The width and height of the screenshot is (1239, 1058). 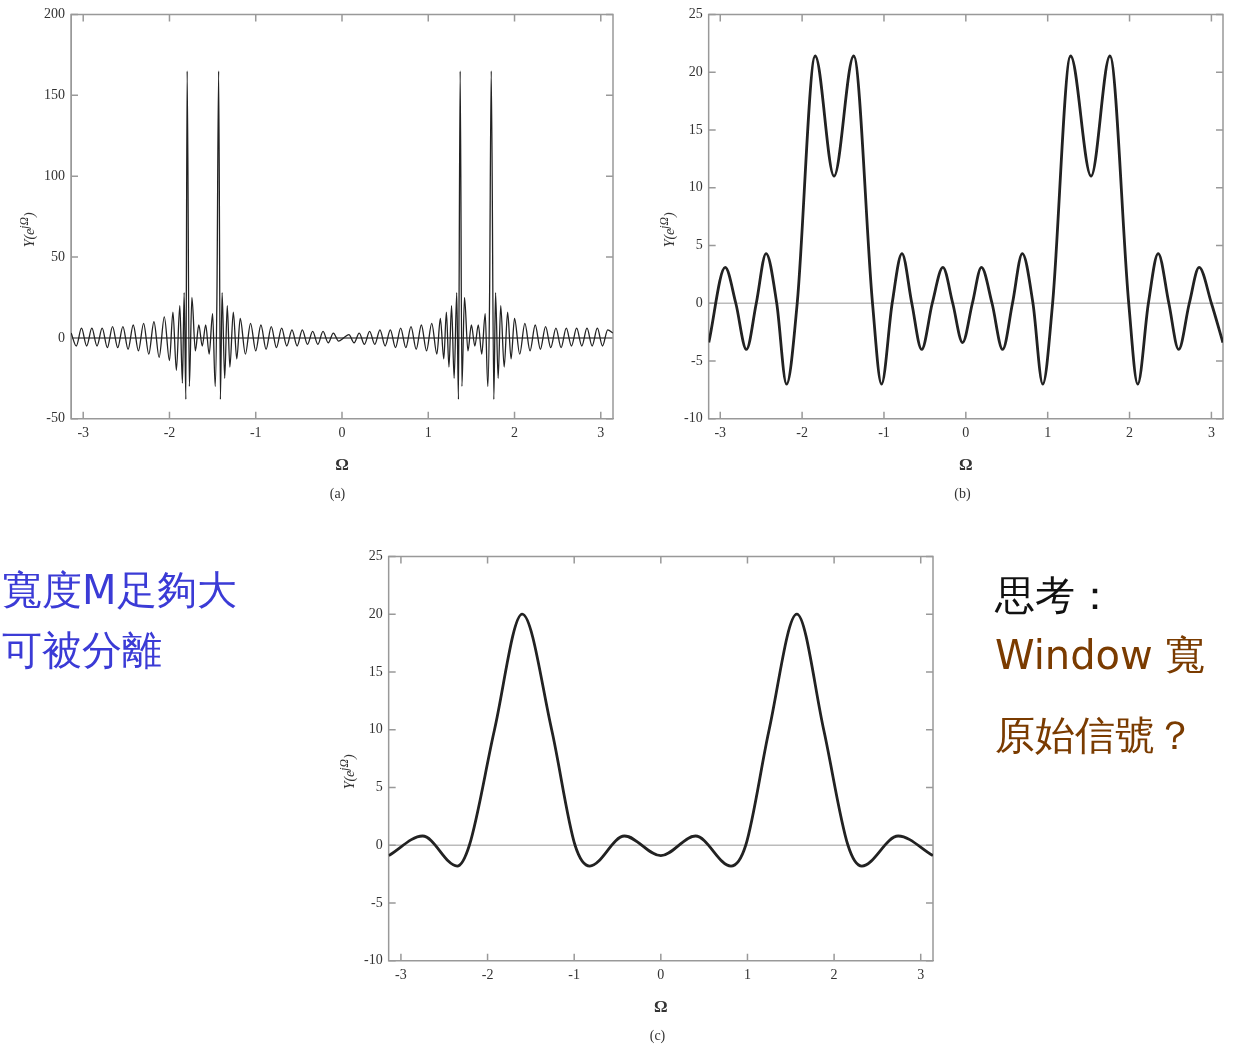 I want to click on y-tick-label: 200, so click(x=54, y=14).